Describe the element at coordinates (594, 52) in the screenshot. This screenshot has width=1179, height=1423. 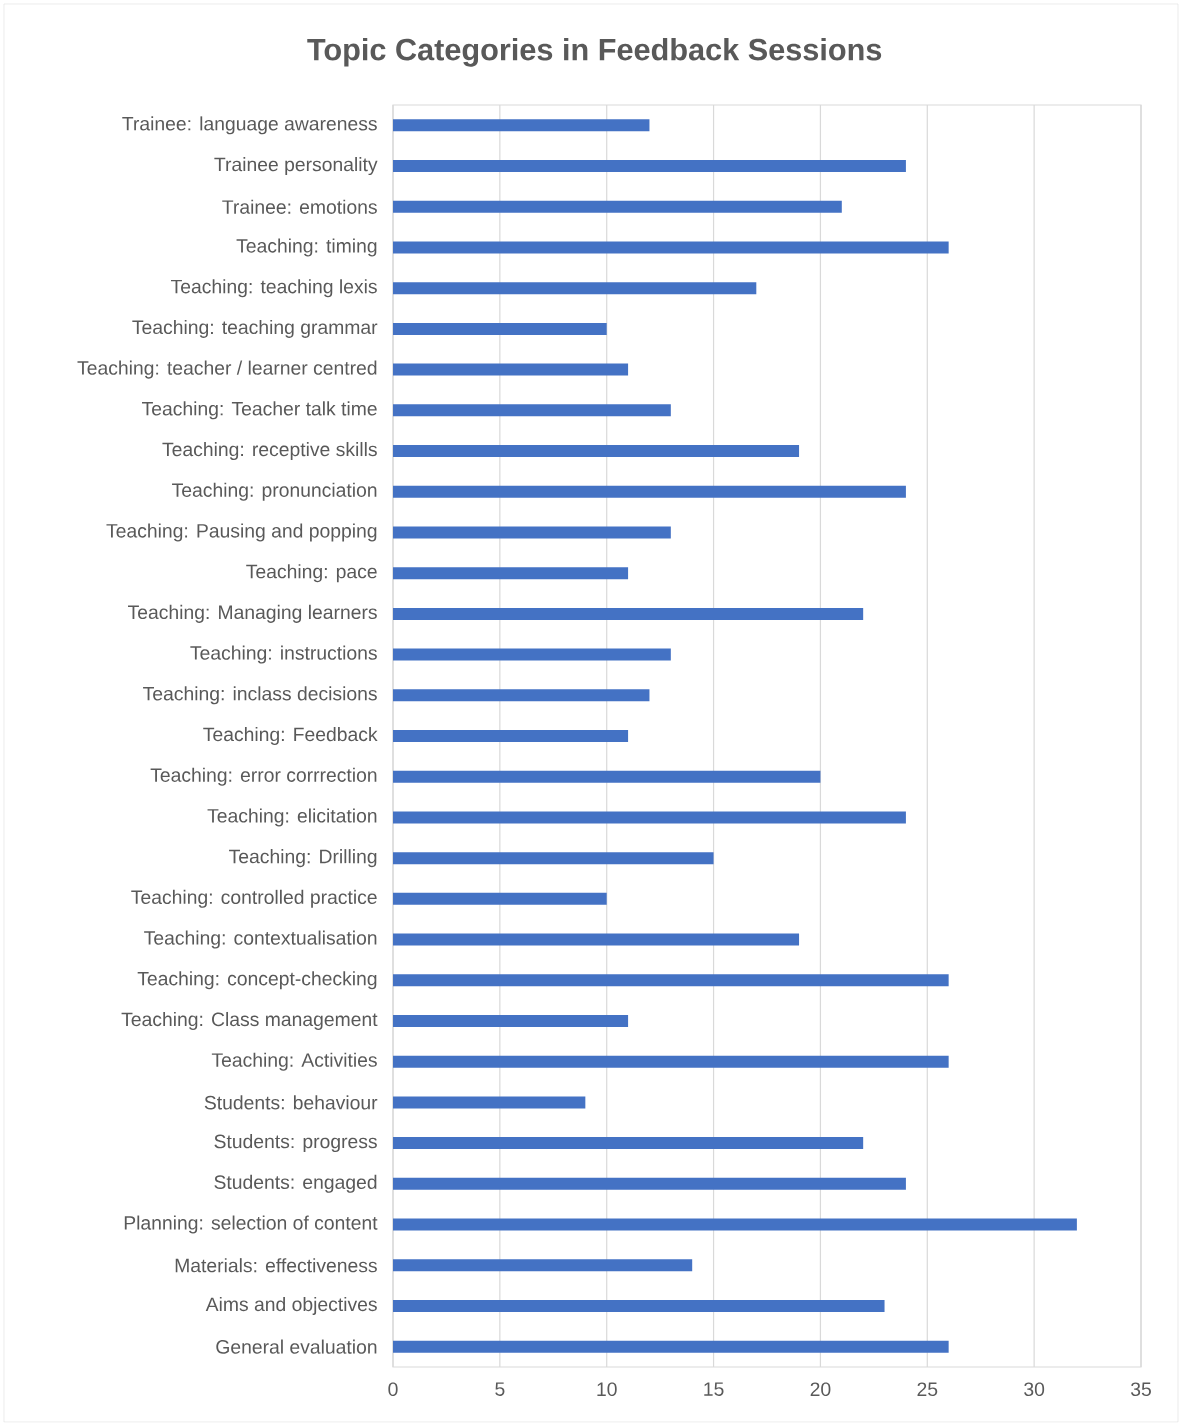
I see `chart-title: Topic Categories in Feedback Sessions` at that location.